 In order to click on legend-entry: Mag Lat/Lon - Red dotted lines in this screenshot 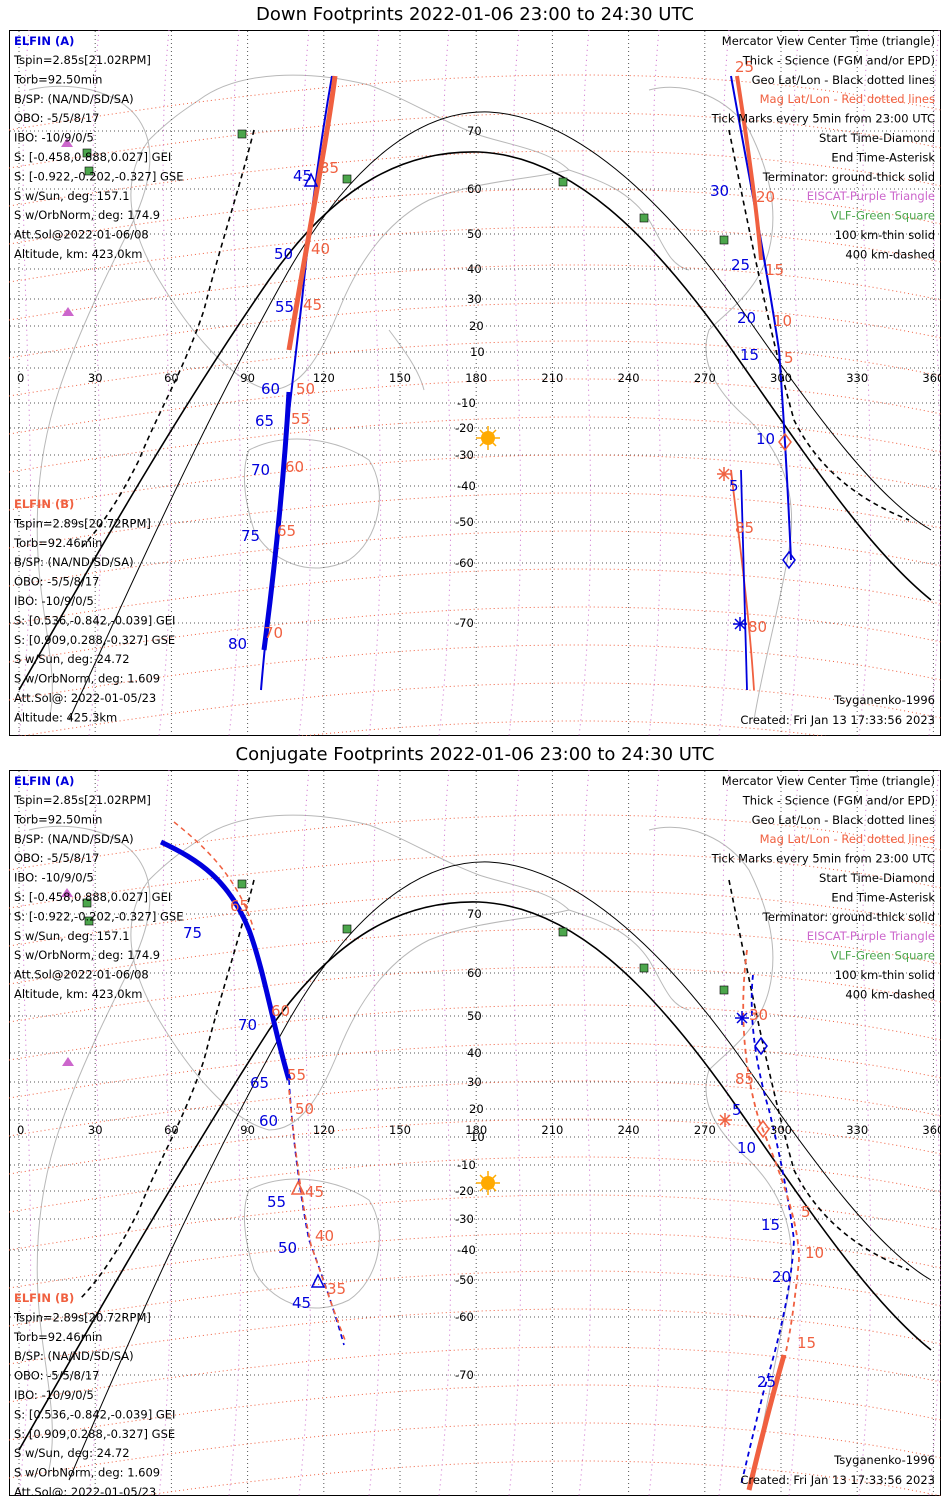, I will do `click(847, 839)`.